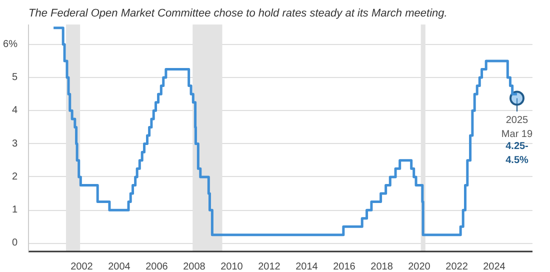 The width and height of the screenshot is (550, 272). I want to click on x-tick-label: 2008, so click(194, 267).